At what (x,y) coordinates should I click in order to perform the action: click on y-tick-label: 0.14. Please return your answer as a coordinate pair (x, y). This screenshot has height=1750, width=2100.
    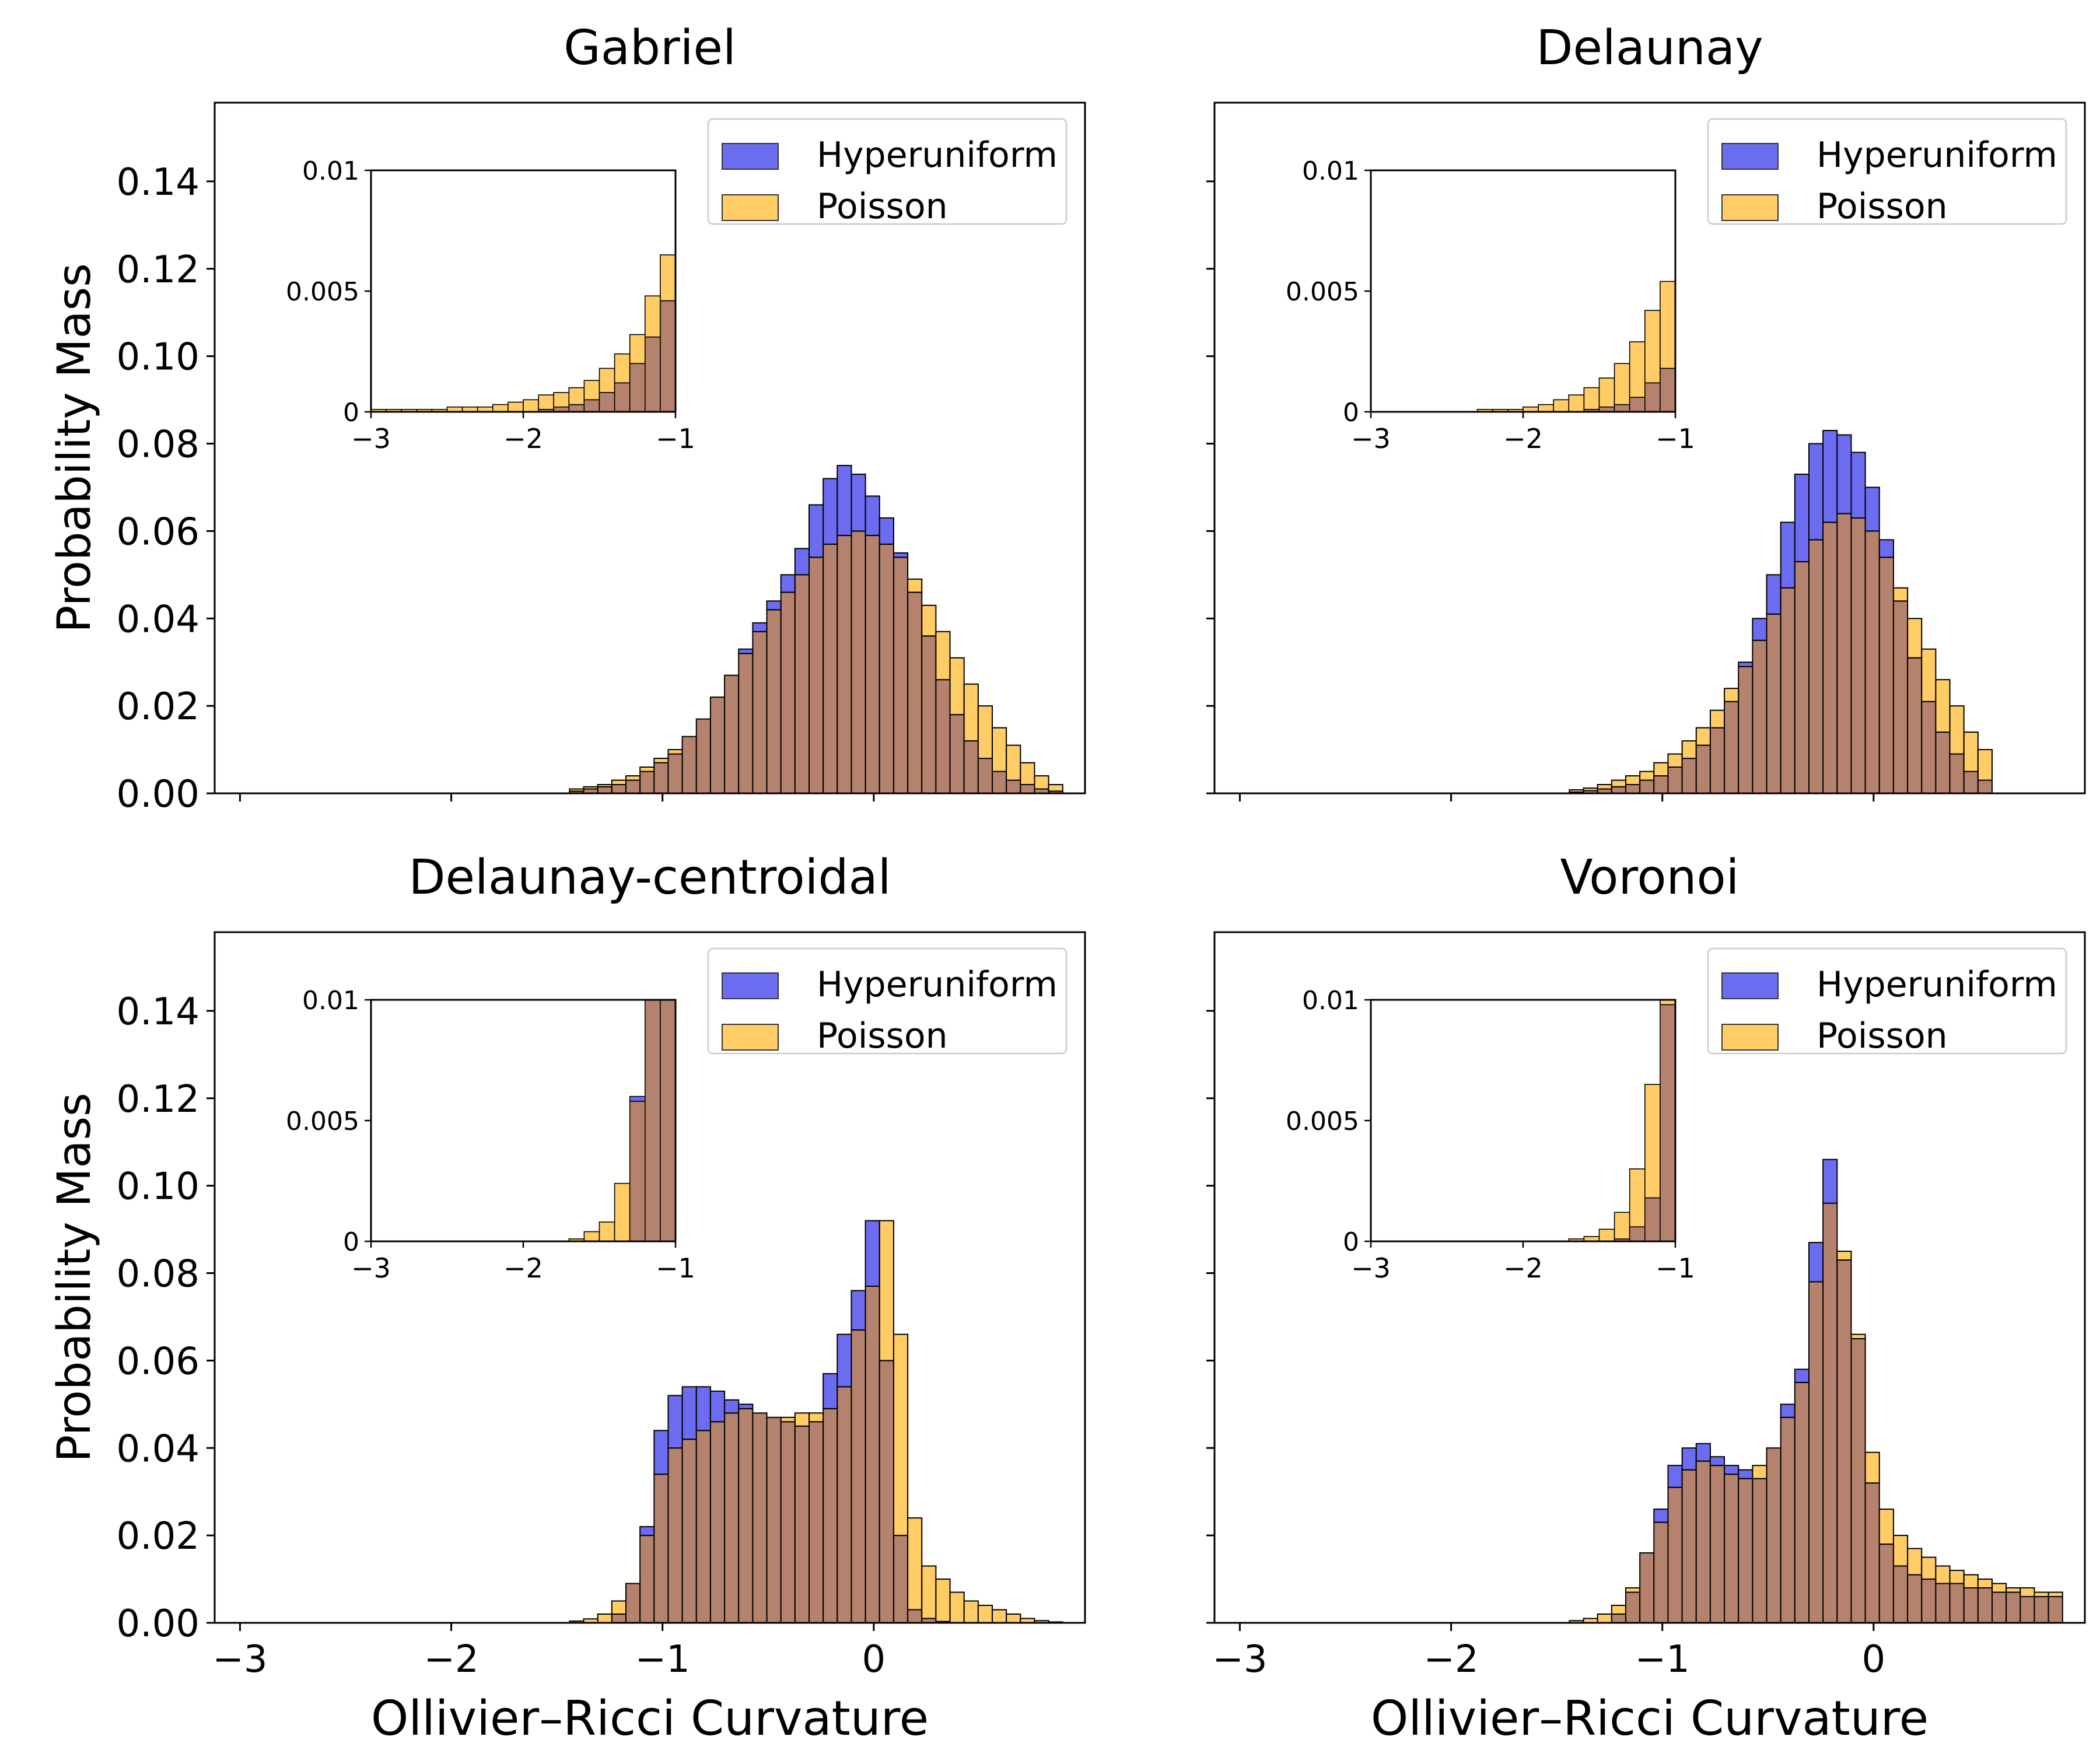
    Looking at the image, I should click on (159, 1012).